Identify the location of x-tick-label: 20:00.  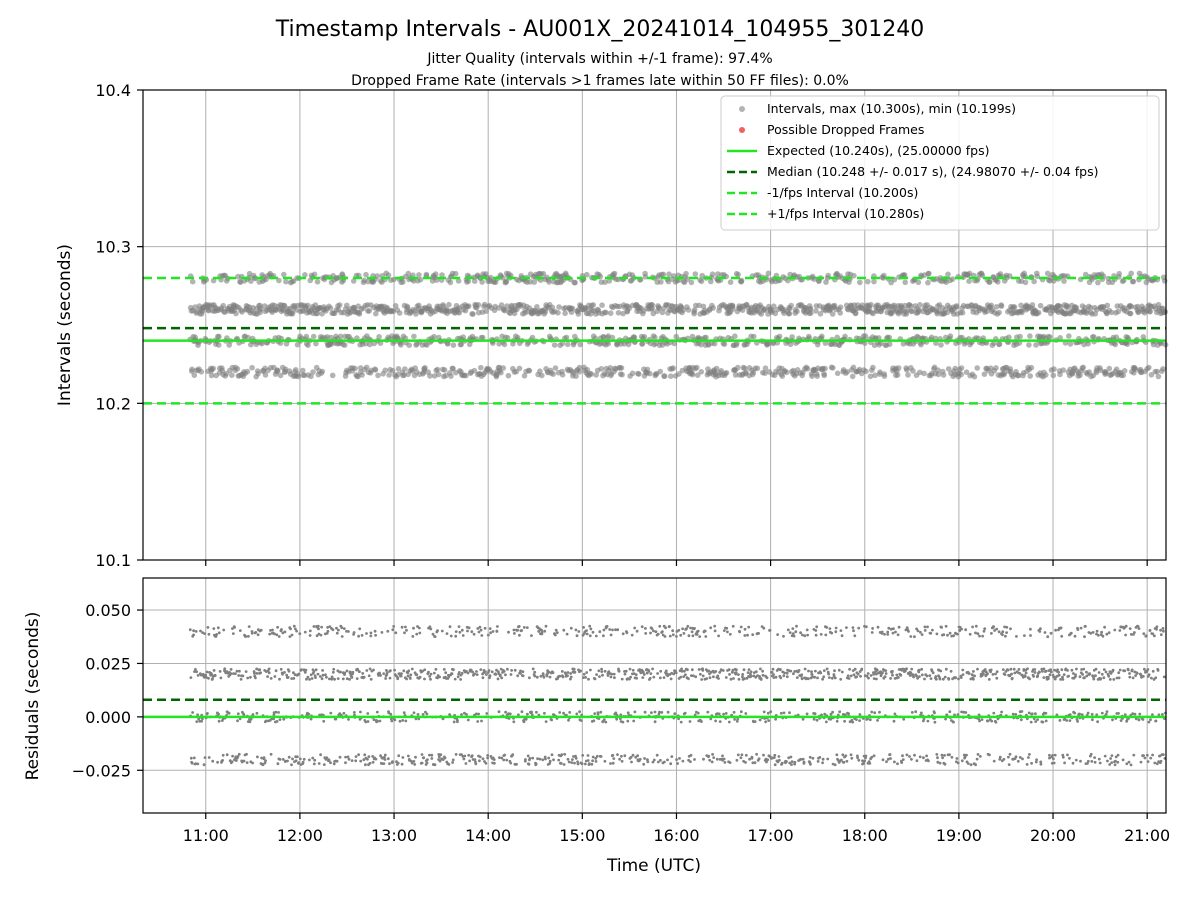
(1053, 835).